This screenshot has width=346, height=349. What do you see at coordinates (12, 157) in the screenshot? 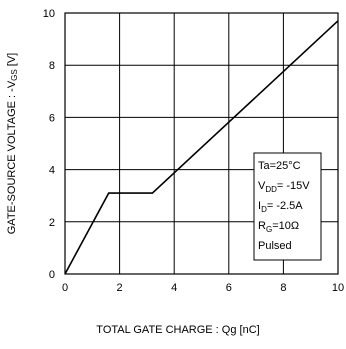
I see `y-axis-title-main: GATE-SOURCE VOLTAGE : -V` at bounding box center [12, 157].